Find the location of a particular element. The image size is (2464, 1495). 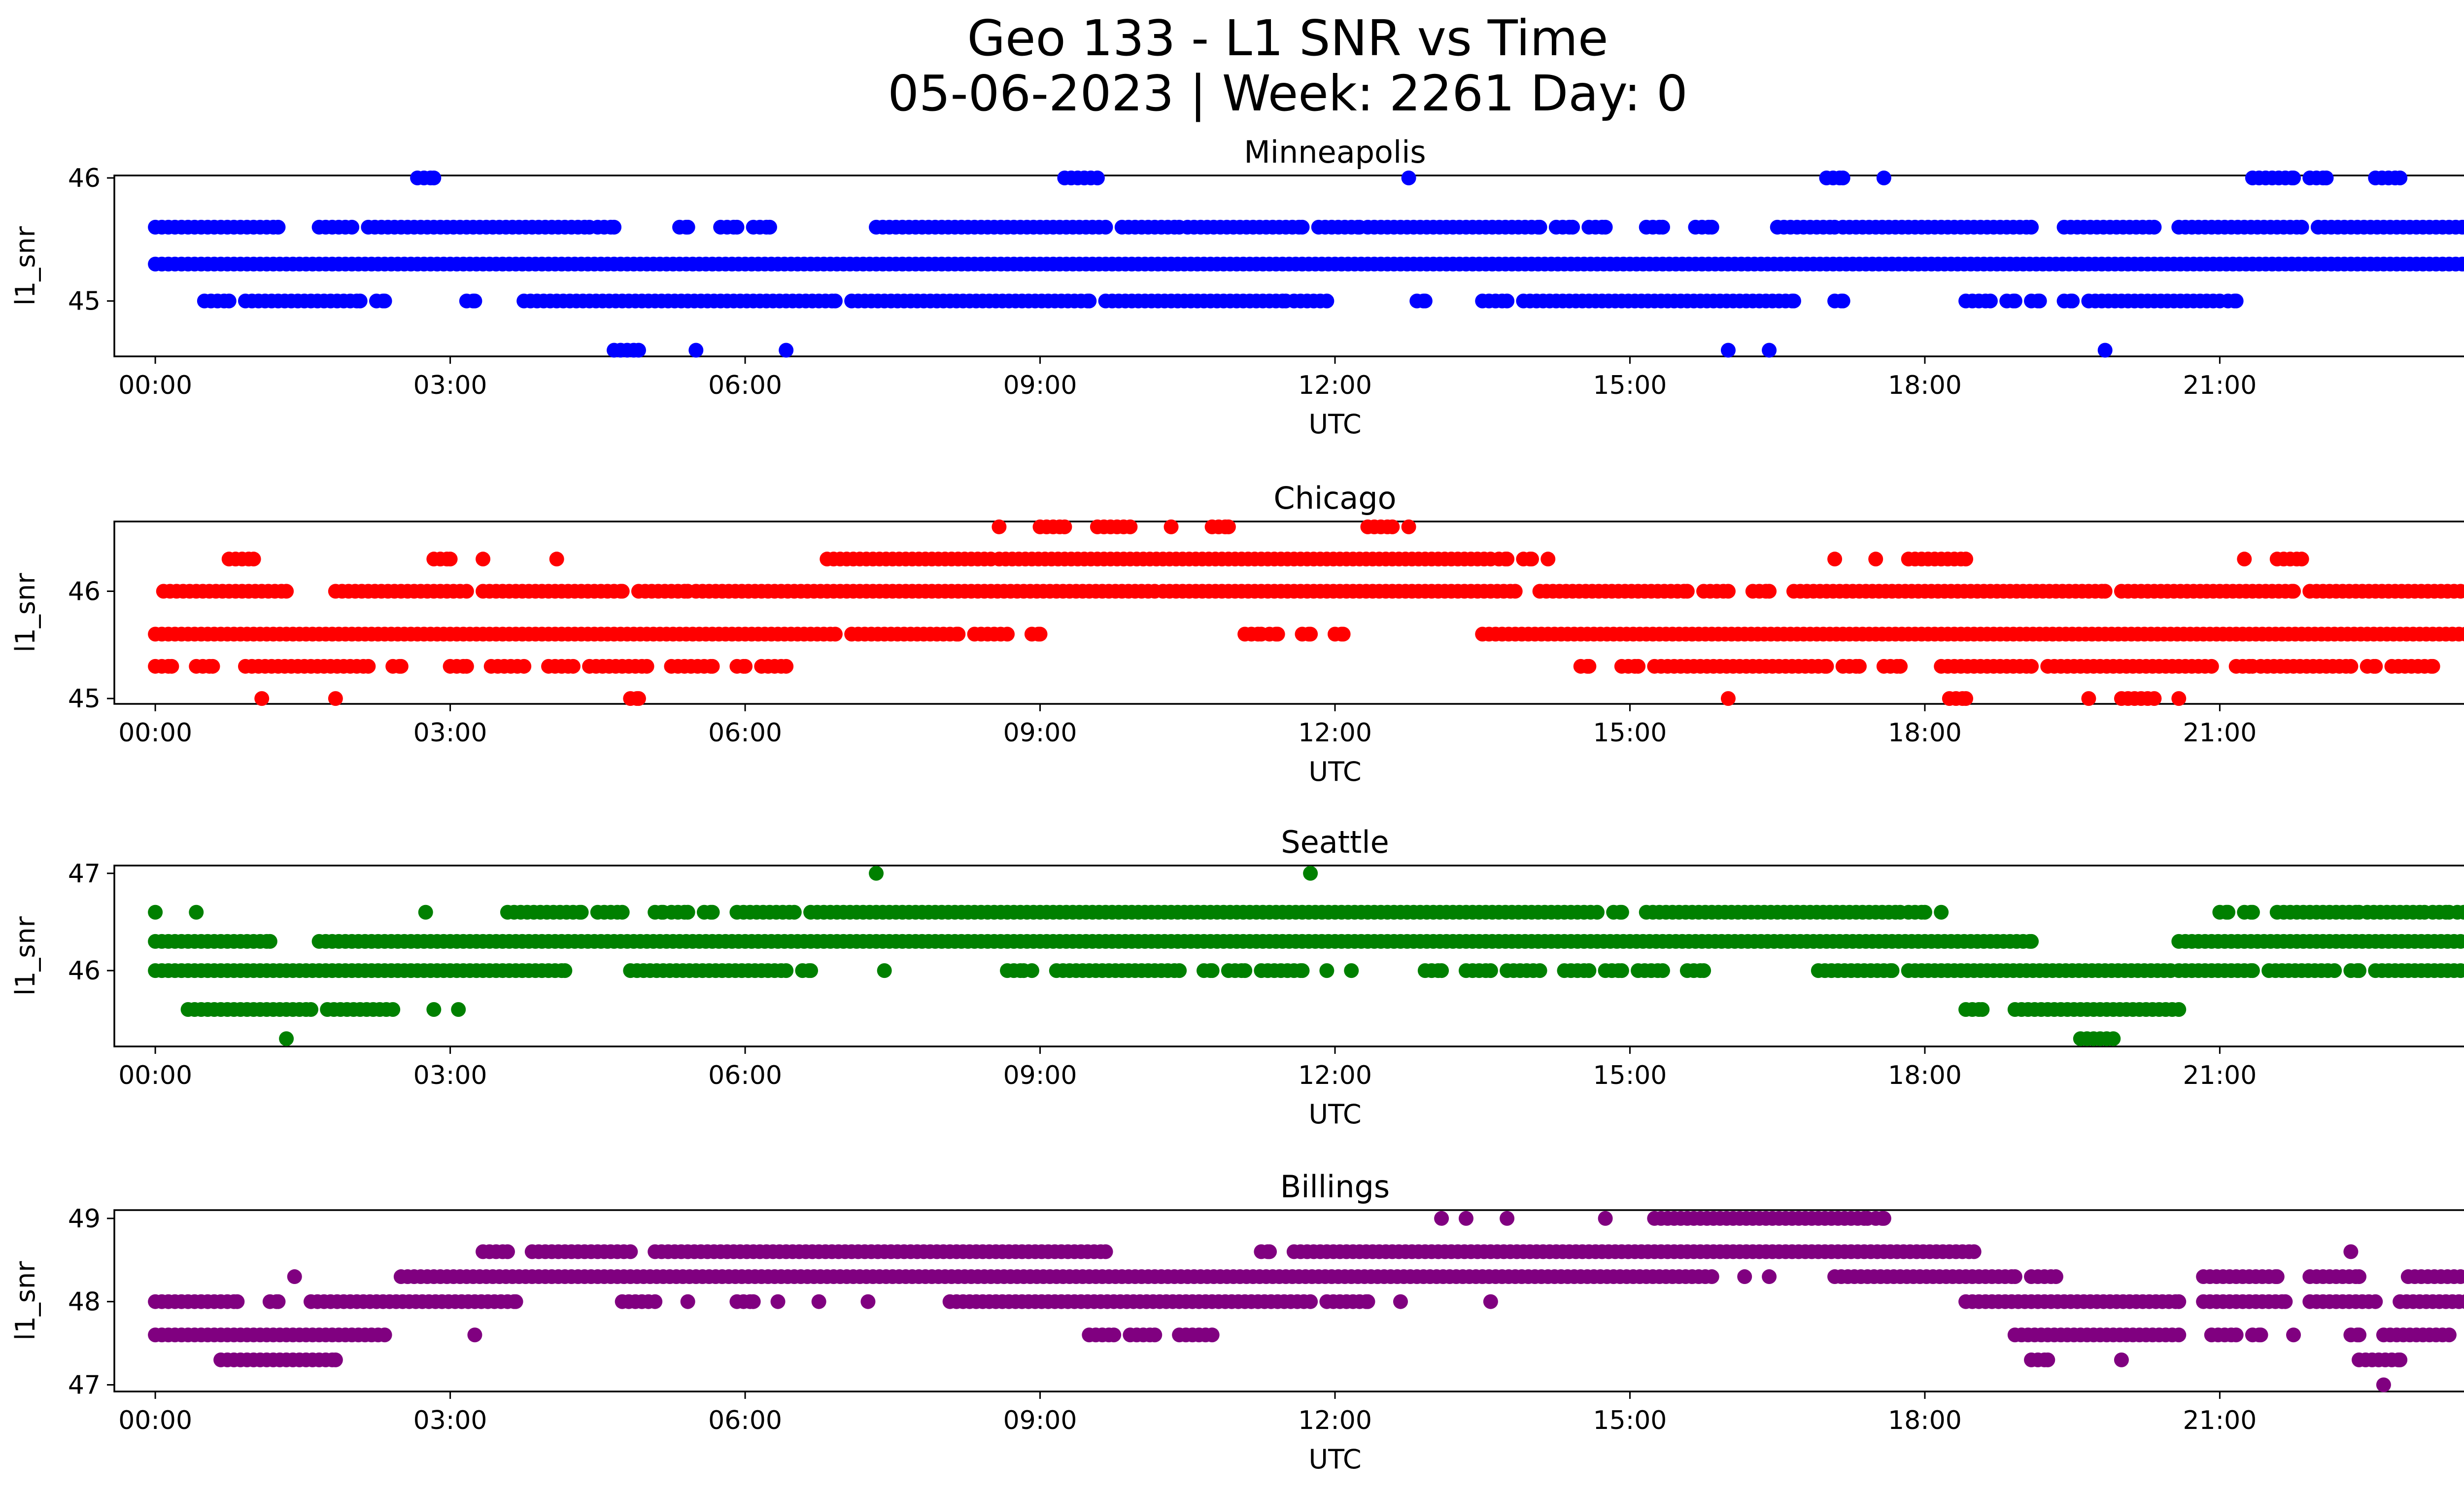

subplot-title: Chicago is located at coordinates (1334, 498).